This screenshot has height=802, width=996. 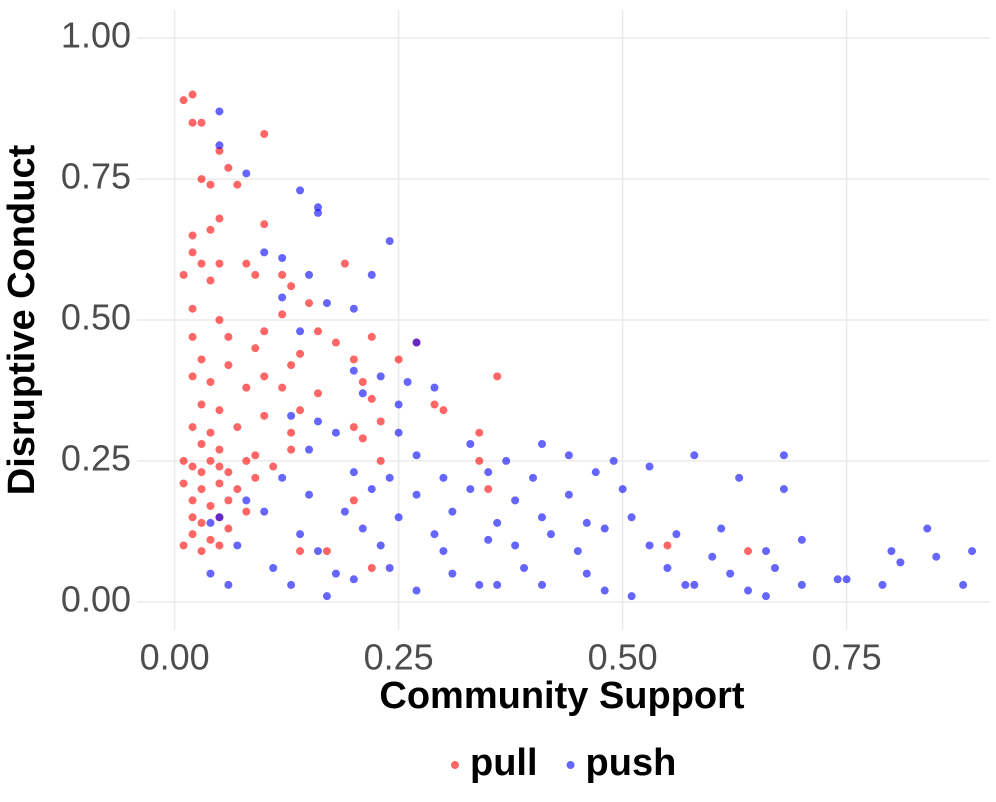 What do you see at coordinates (562, 696) in the screenshot?
I see `x-axis-title: Community Support` at bounding box center [562, 696].